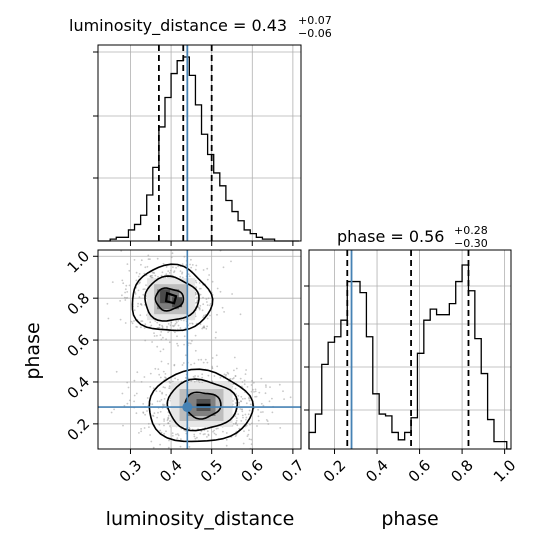 The width and height of the screenshot is (550, 550). Describe the element at coordinates (293, 471) in the screenshot. I see `joint-xtick-label-4: 0.7` at that location.